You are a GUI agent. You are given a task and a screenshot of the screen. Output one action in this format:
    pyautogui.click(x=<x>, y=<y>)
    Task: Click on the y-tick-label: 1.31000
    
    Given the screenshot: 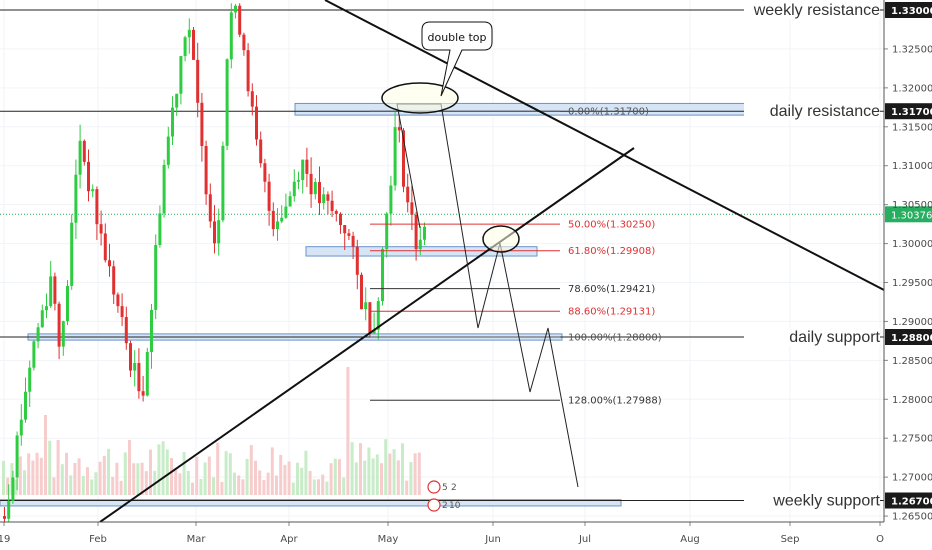 What is the action you would take?
    pyautogui.click(x=912, y=166)
    